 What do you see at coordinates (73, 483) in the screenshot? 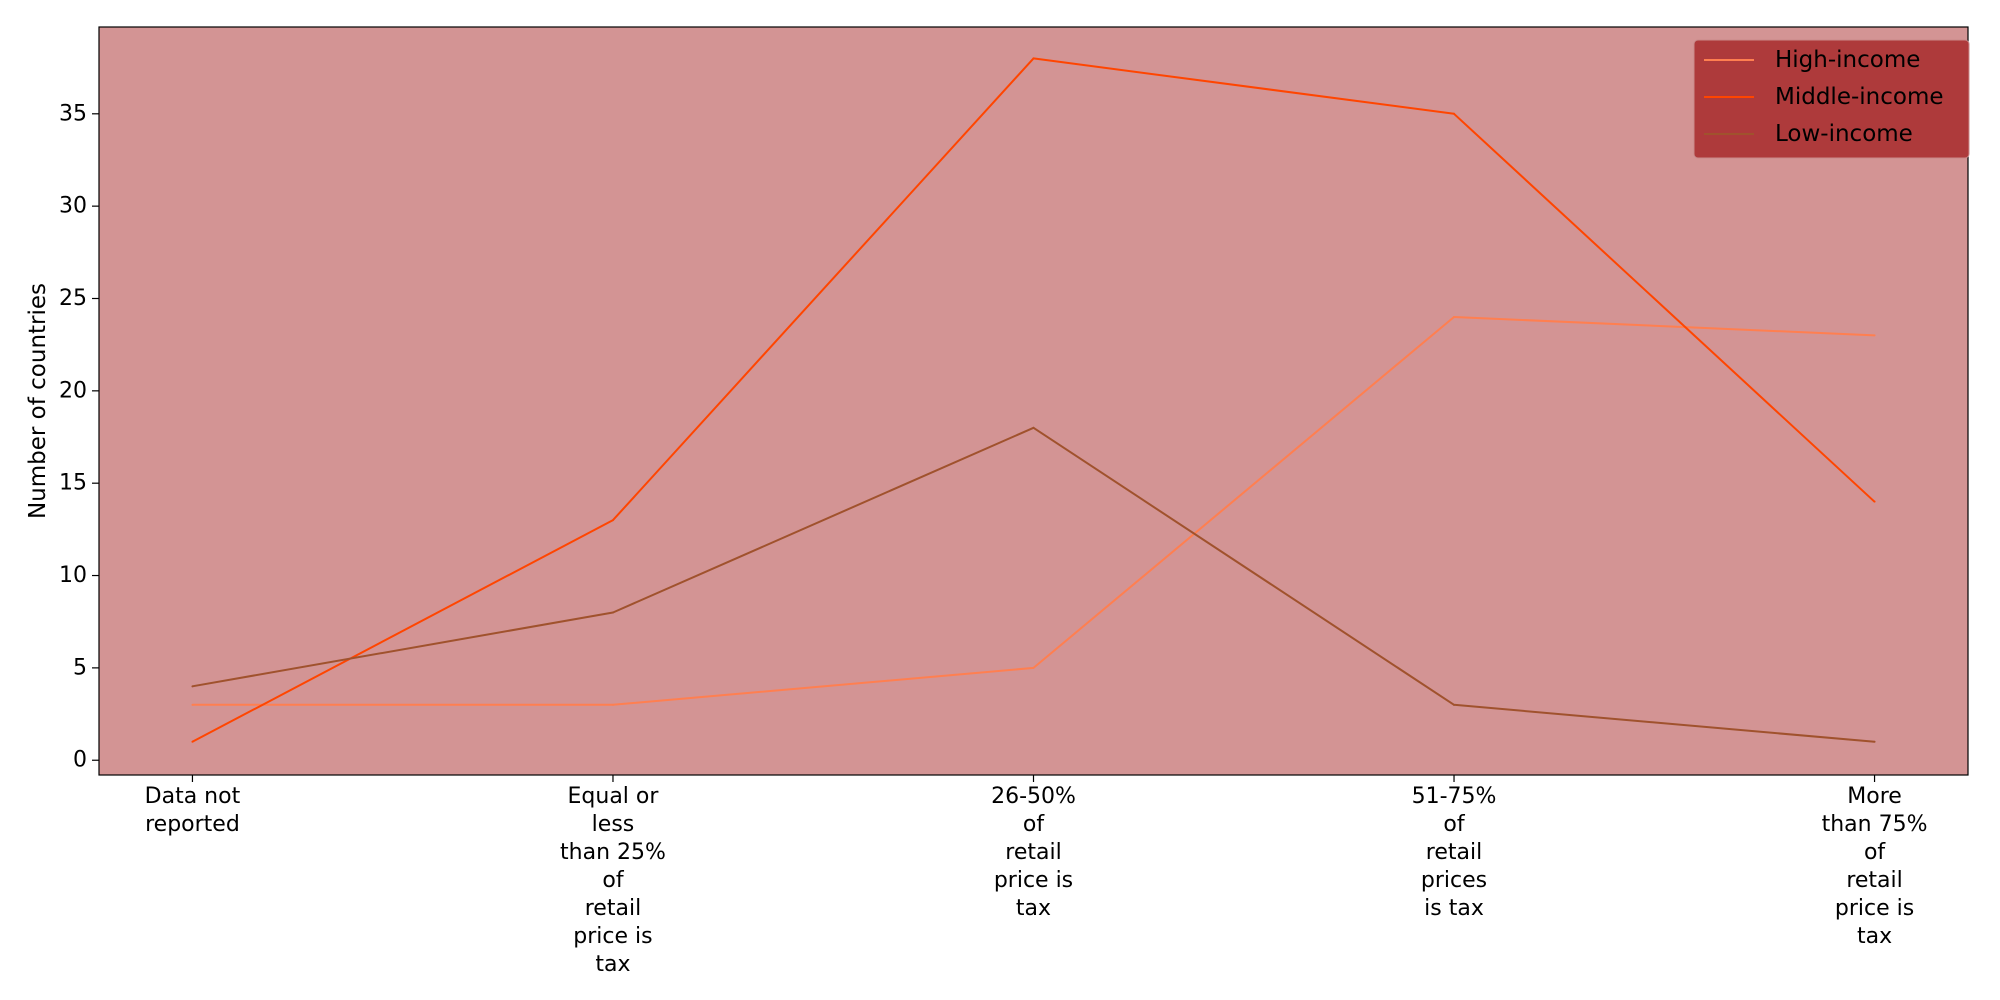
I see `y-tick-label: 15` at bounding box center [73, 483].